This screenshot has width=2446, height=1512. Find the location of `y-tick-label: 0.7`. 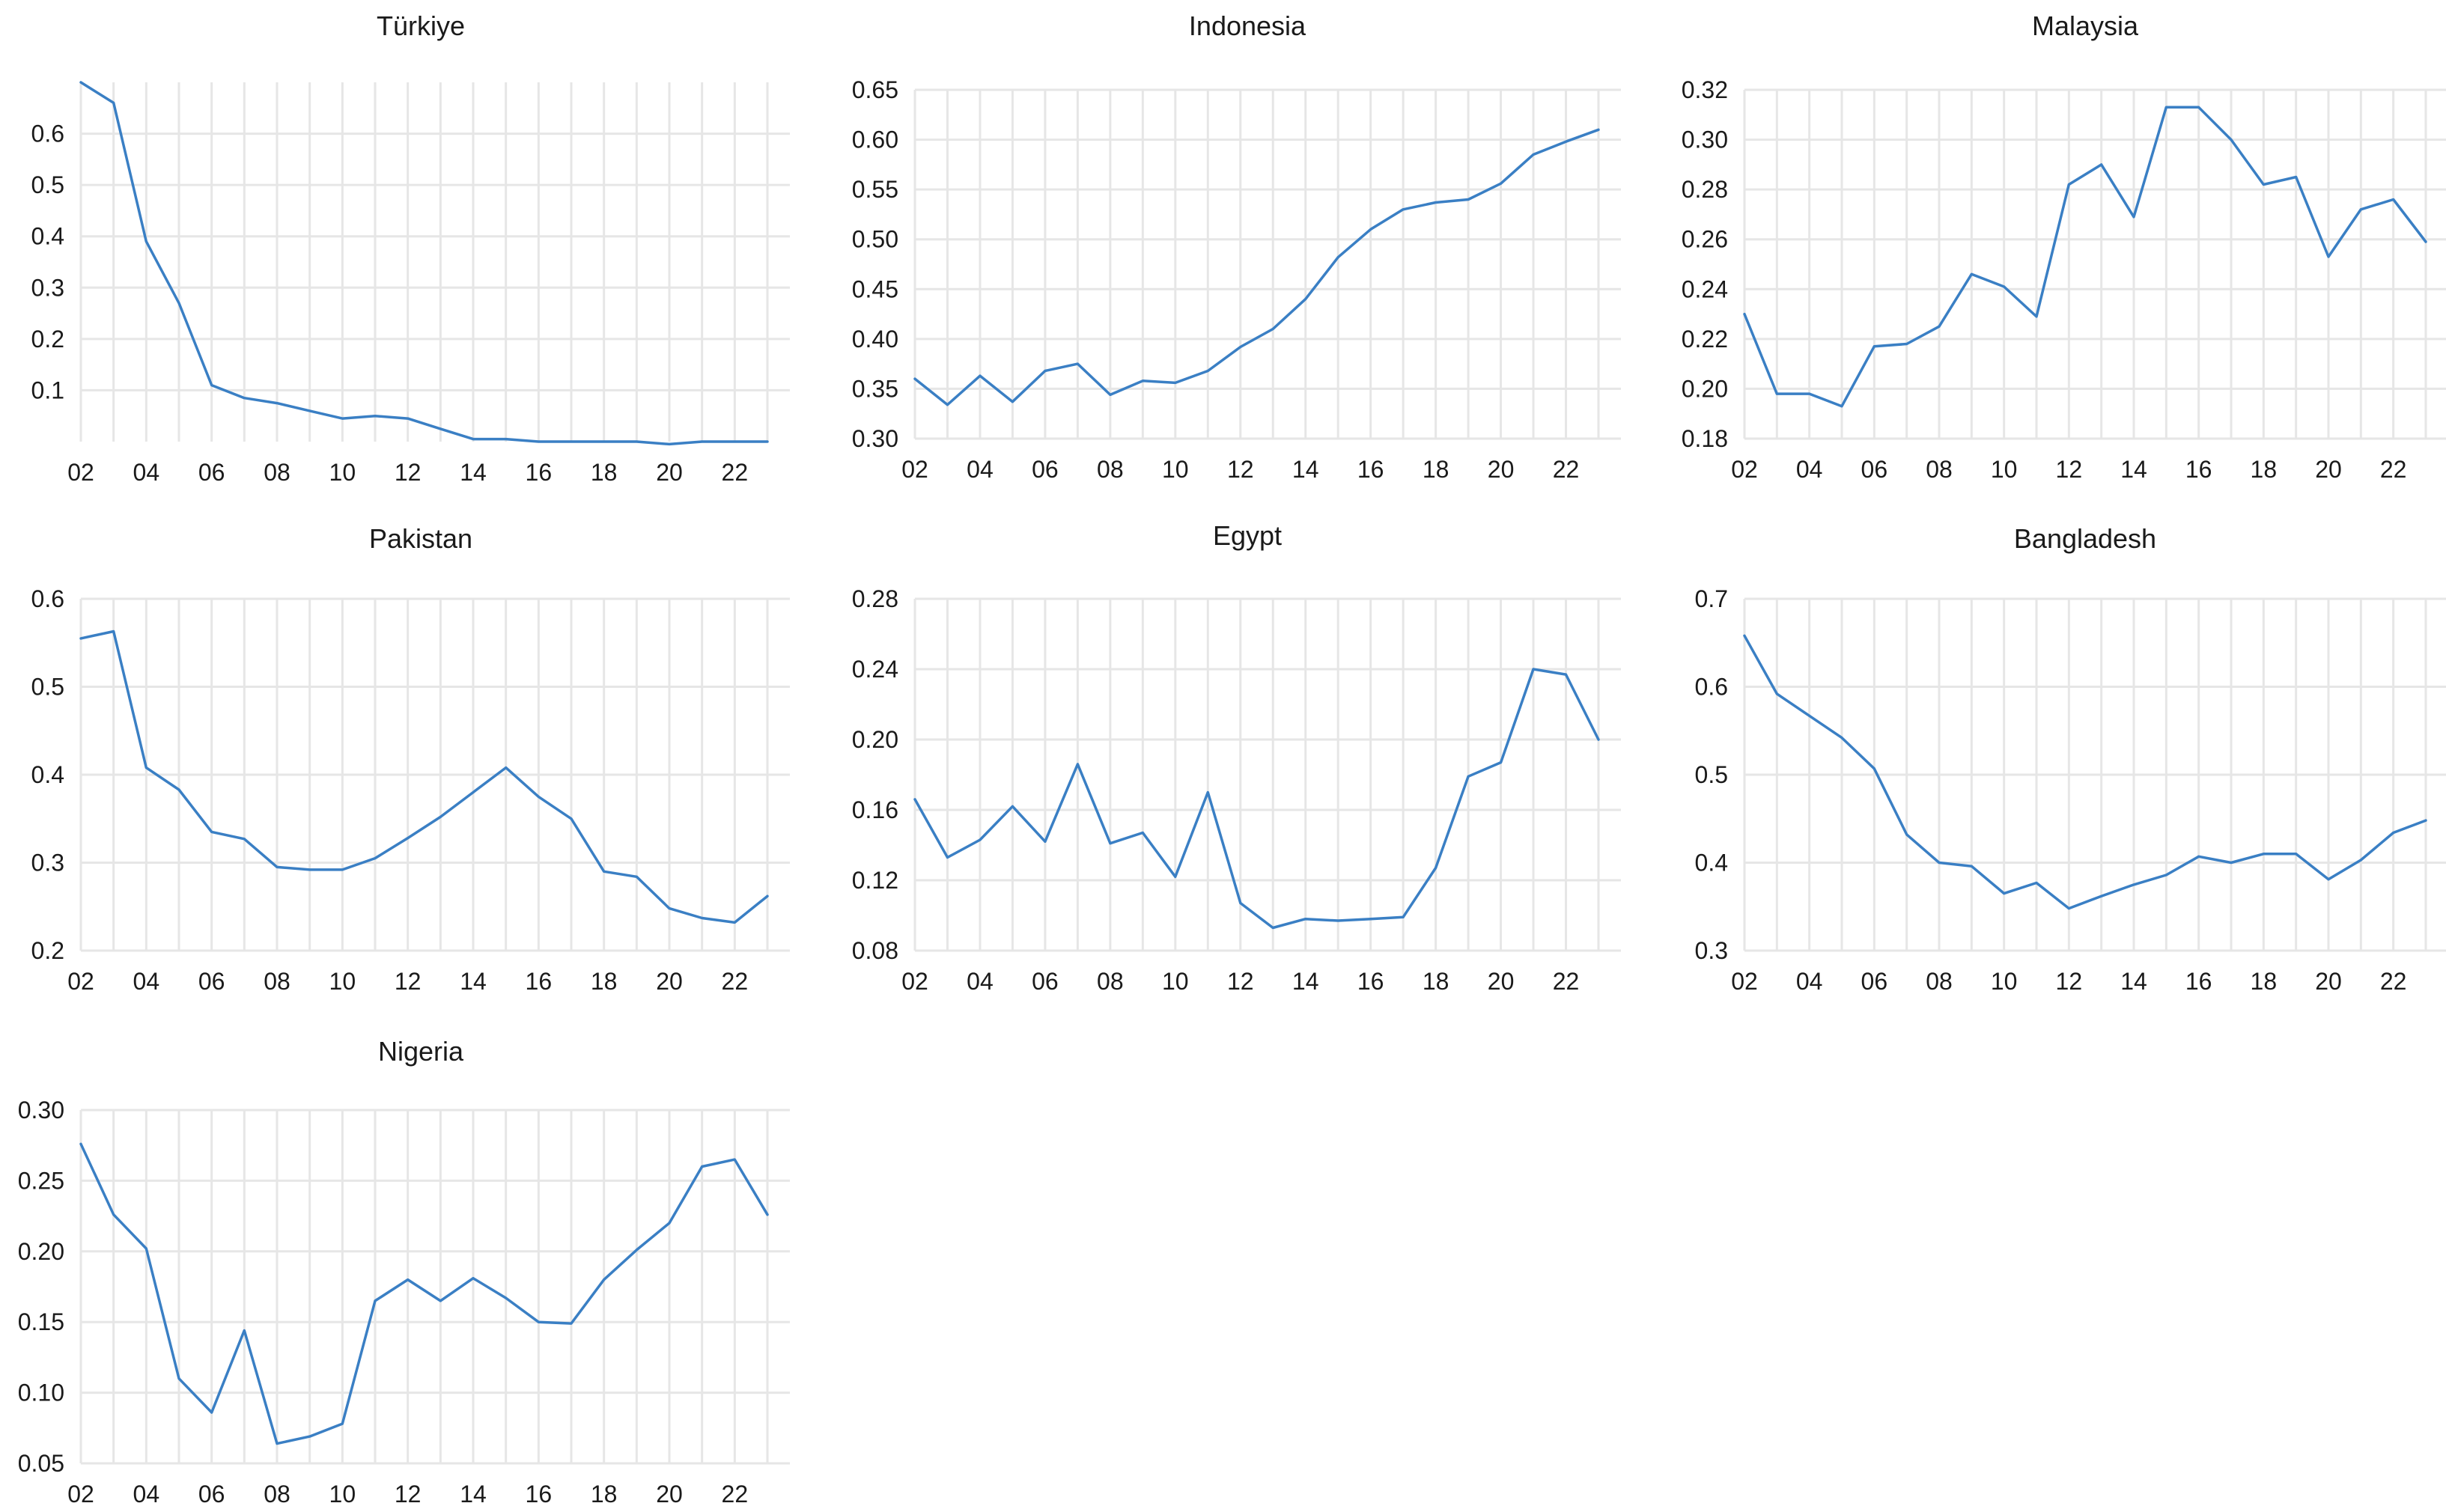

y-tick-label: 0.7 is located at coordinates (1711, 598).